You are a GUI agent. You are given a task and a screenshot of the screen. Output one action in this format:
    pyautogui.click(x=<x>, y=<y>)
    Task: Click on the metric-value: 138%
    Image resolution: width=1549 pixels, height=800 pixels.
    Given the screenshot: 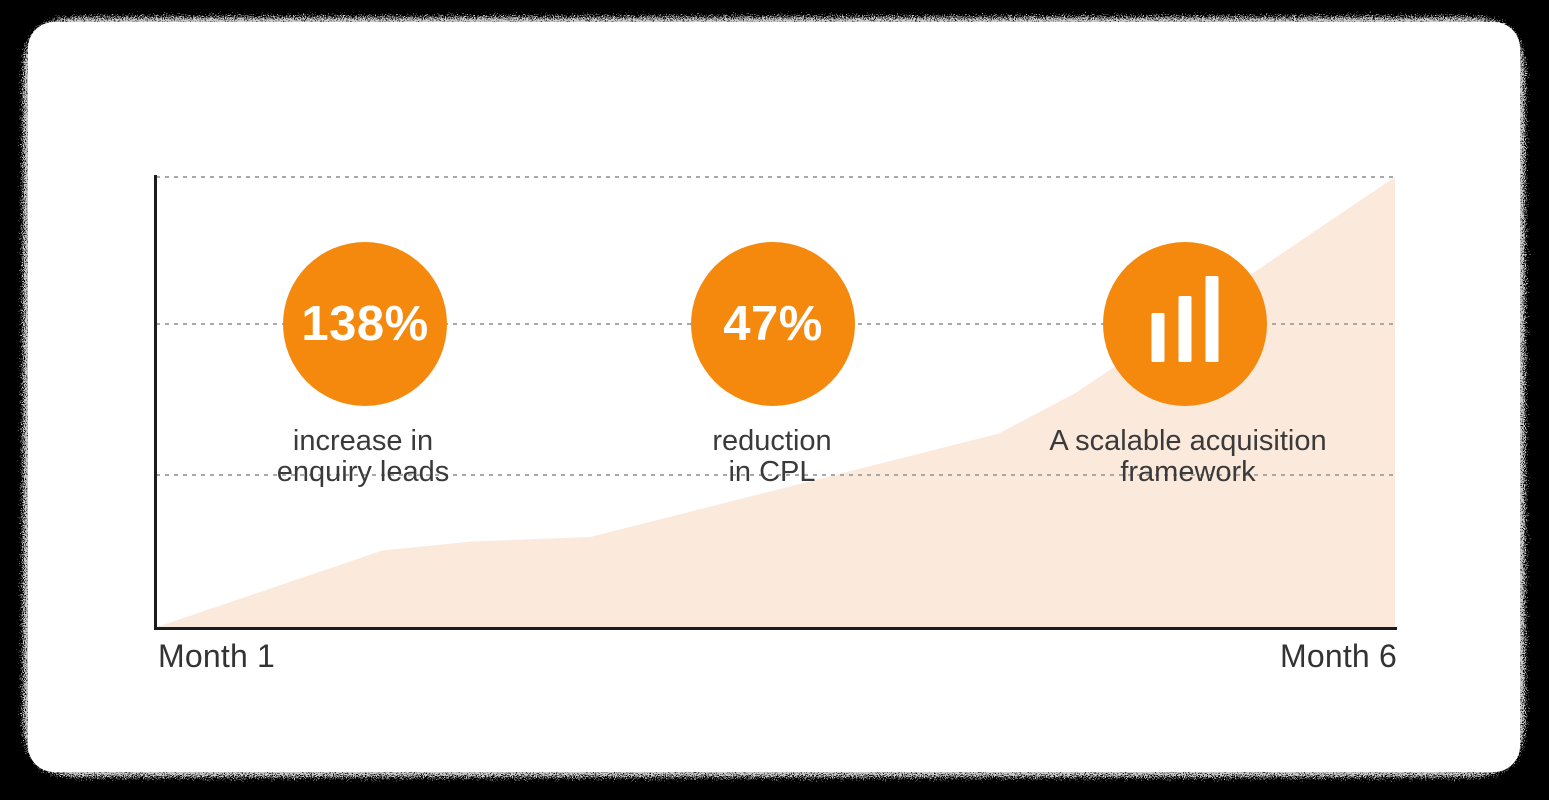 What is the action you would take?
    pyautogui.click(x=365, y=324)
    